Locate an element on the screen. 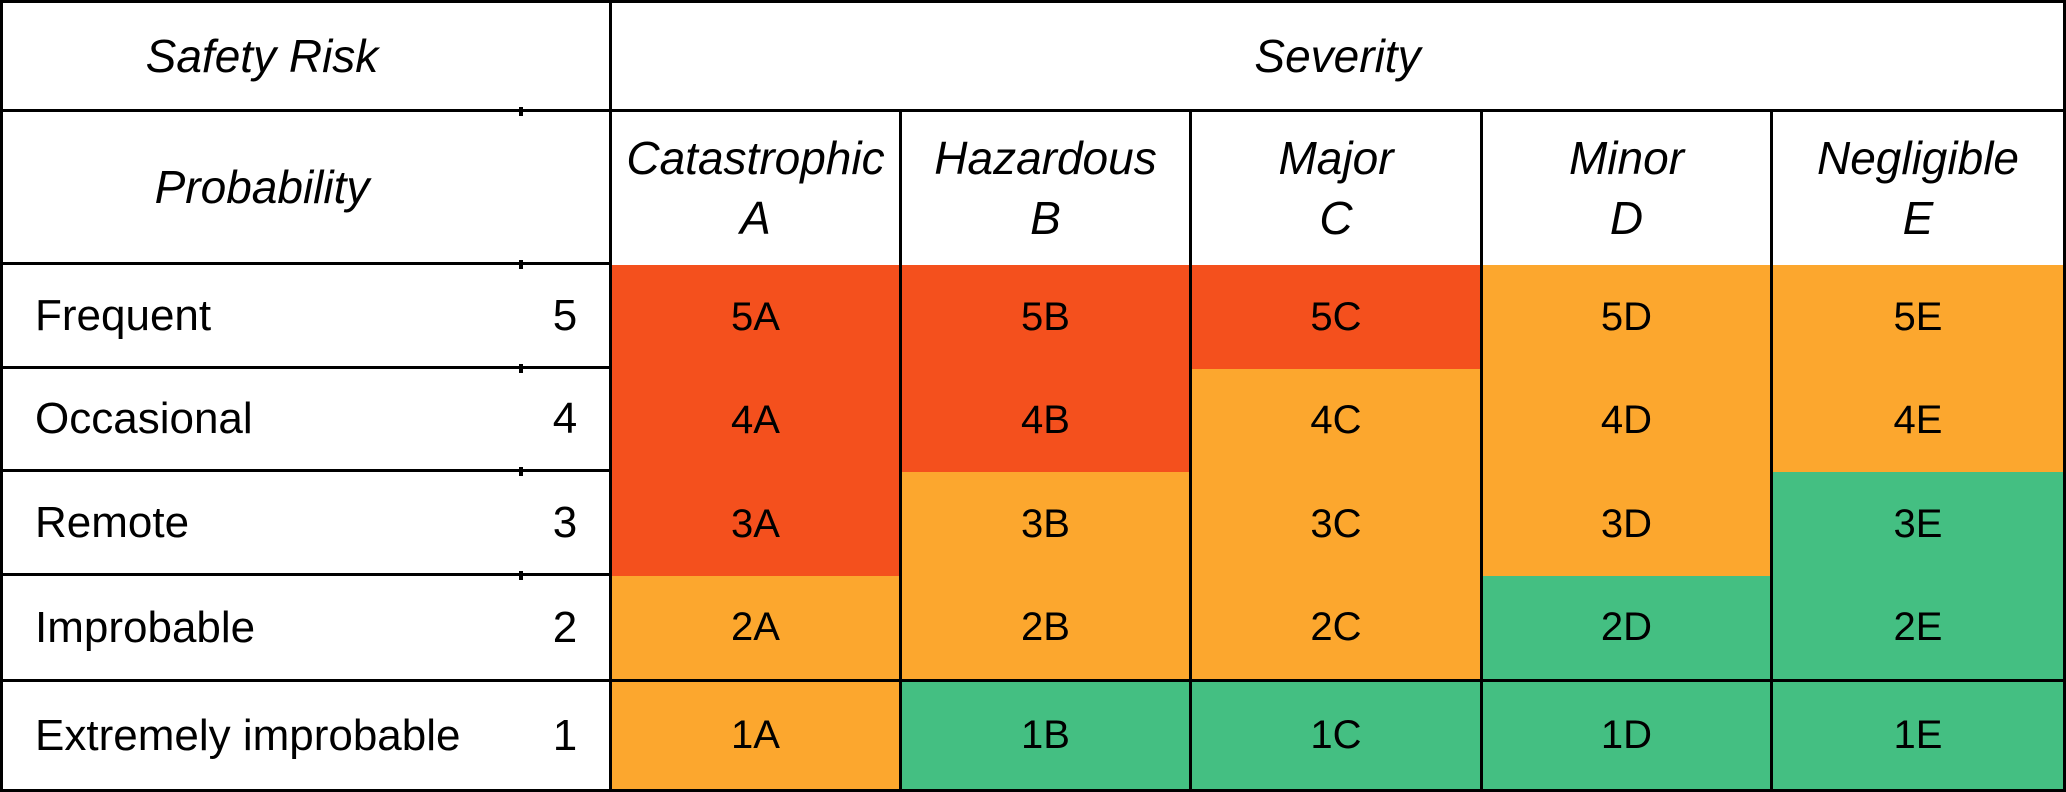 This screenshot has height=792, width=2066. risk-cell: 2B is located at coordinates (1047, 629).